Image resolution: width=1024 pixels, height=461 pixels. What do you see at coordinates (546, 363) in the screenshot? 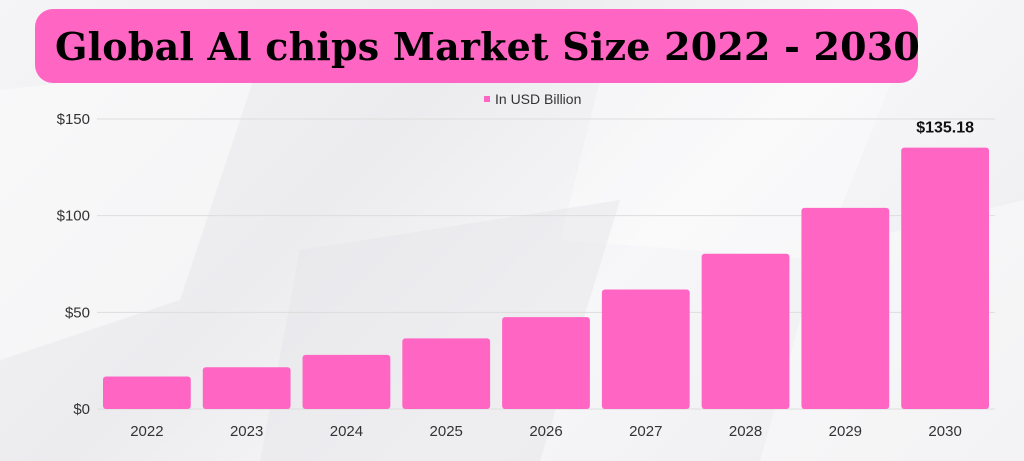
I see `bar-2026` at bounding box center [546, 363].